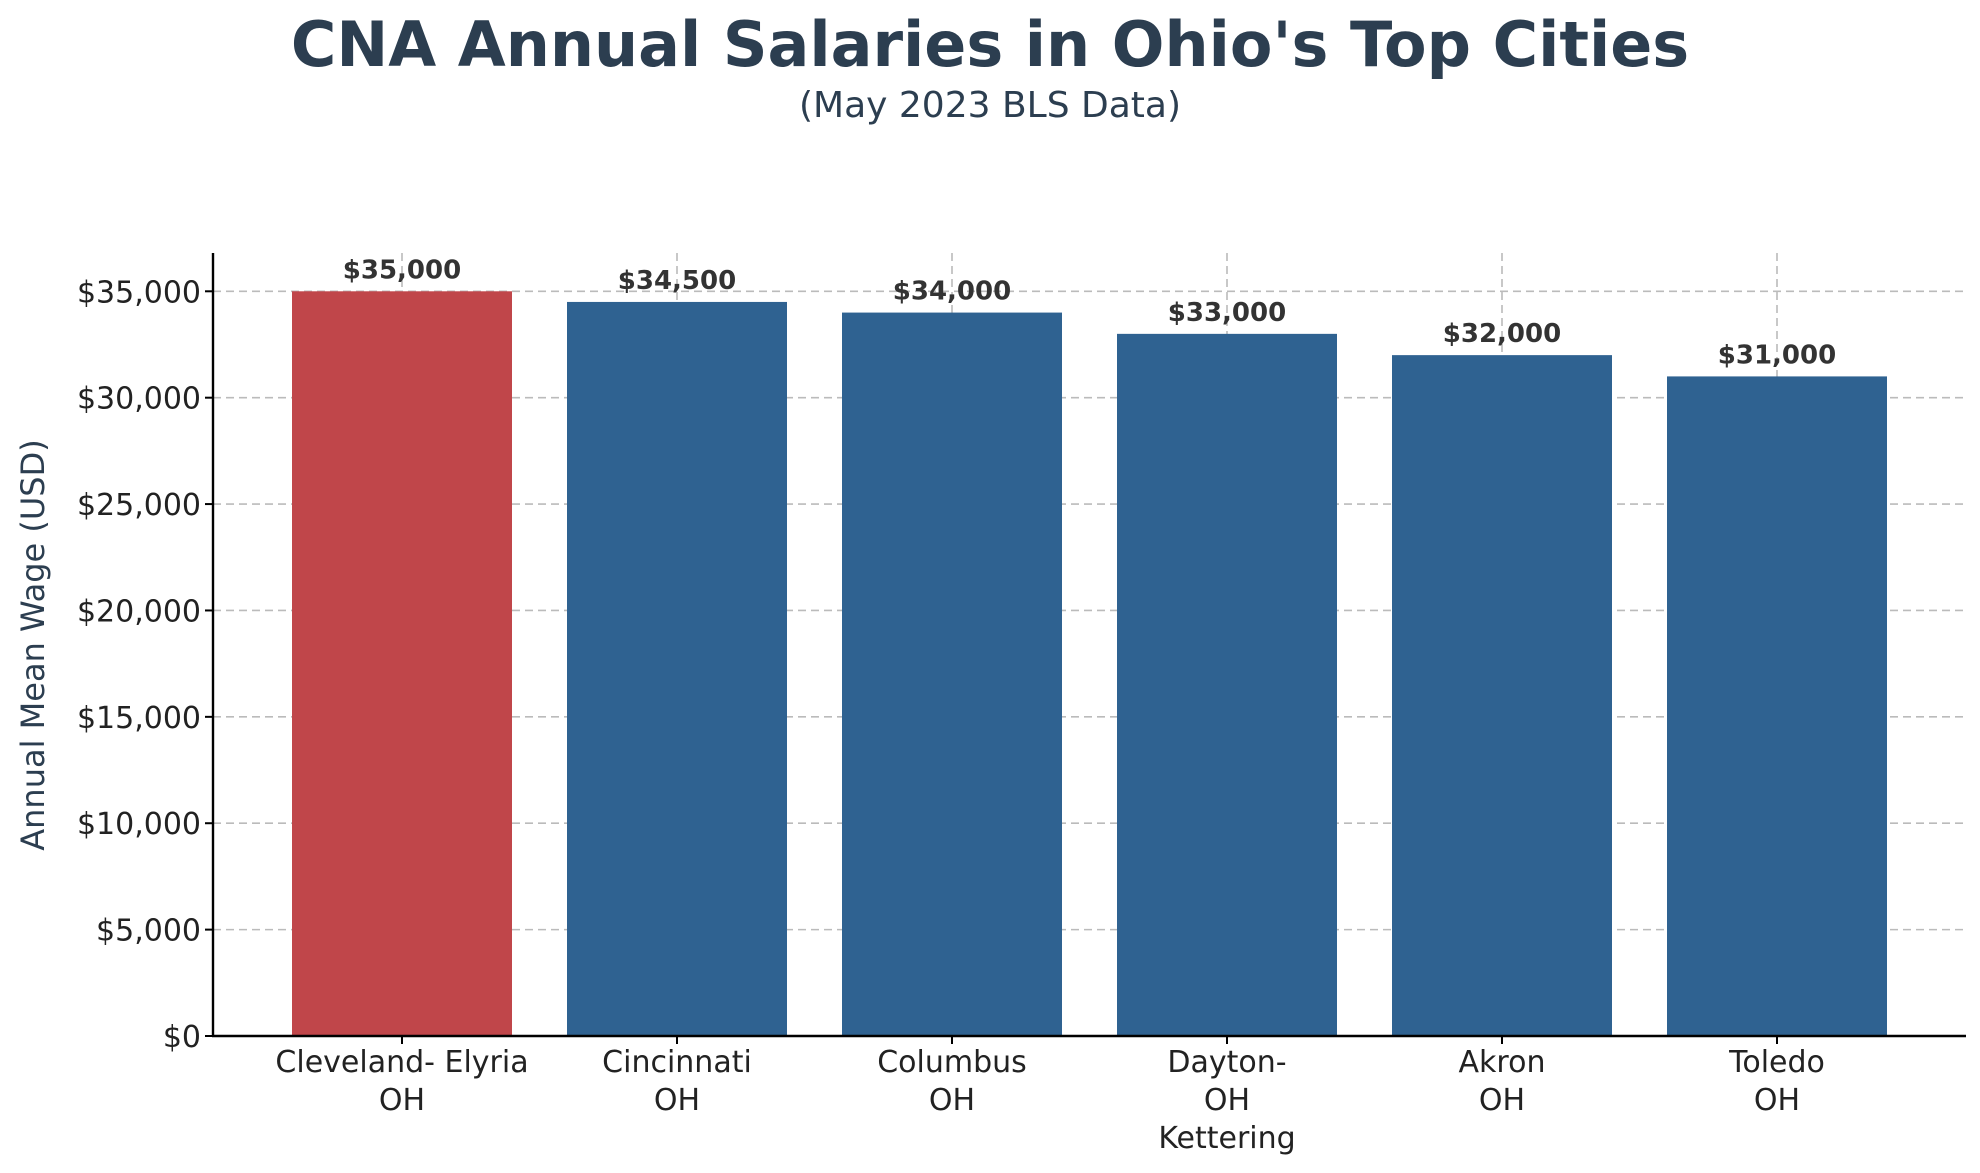 The width and height of the screenshot is (1980, 1173). Describe the element at coordinates (139, 824) in the screenshot. I see `y-tick-label: $10,000` at that location.